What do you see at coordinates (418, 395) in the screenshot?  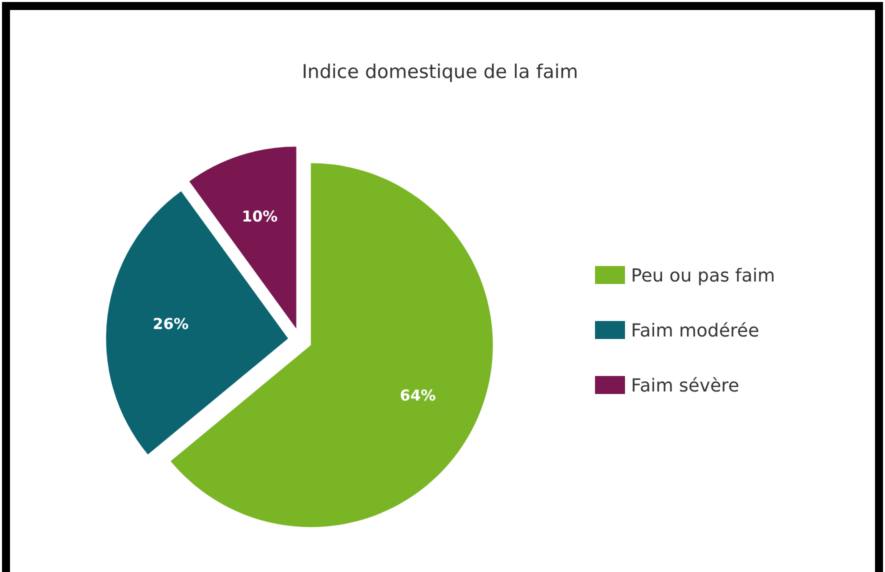 I see `data-label: 64%` at bounding box center [418, 395].